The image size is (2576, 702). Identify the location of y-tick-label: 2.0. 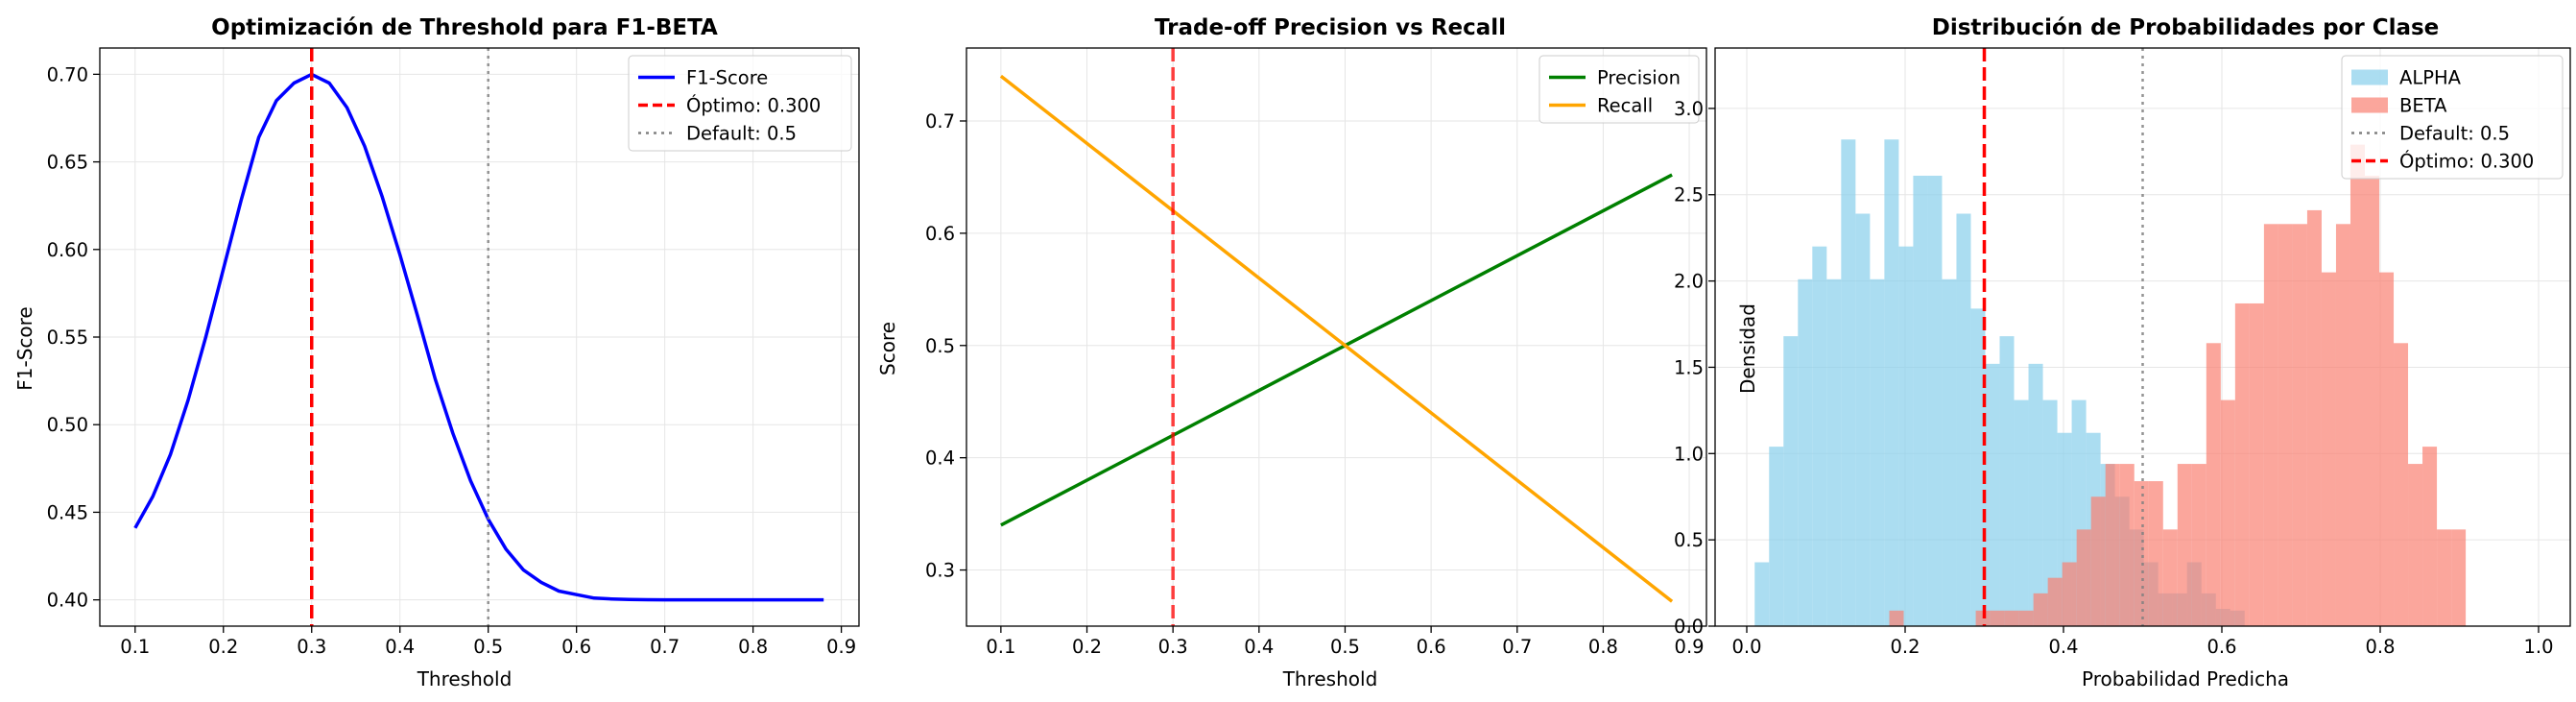
(1689, 282).